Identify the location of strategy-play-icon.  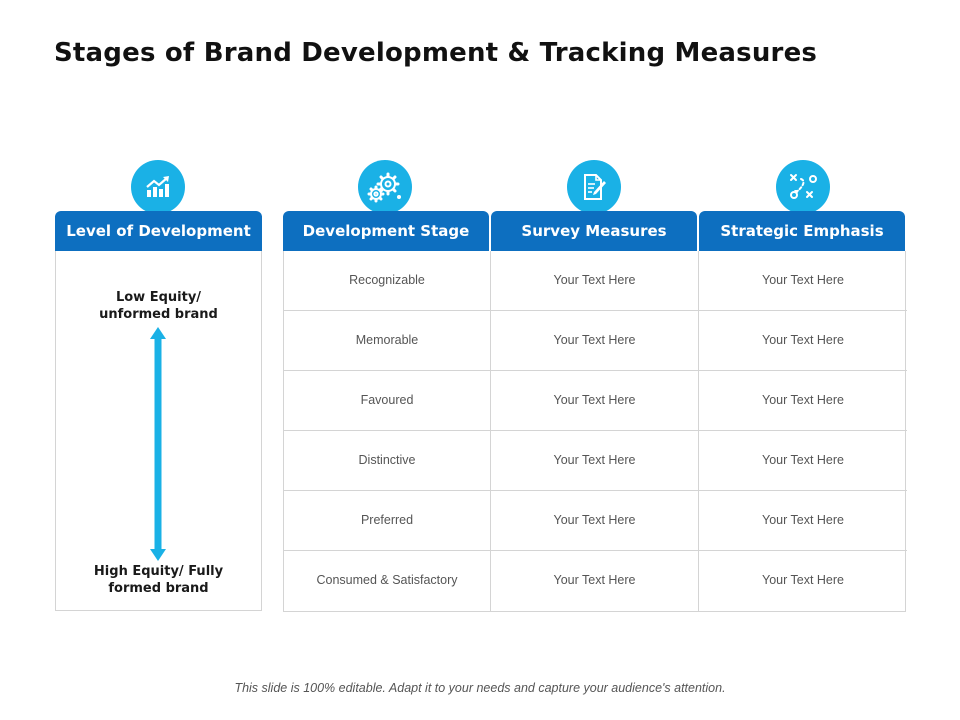
(803, 187).